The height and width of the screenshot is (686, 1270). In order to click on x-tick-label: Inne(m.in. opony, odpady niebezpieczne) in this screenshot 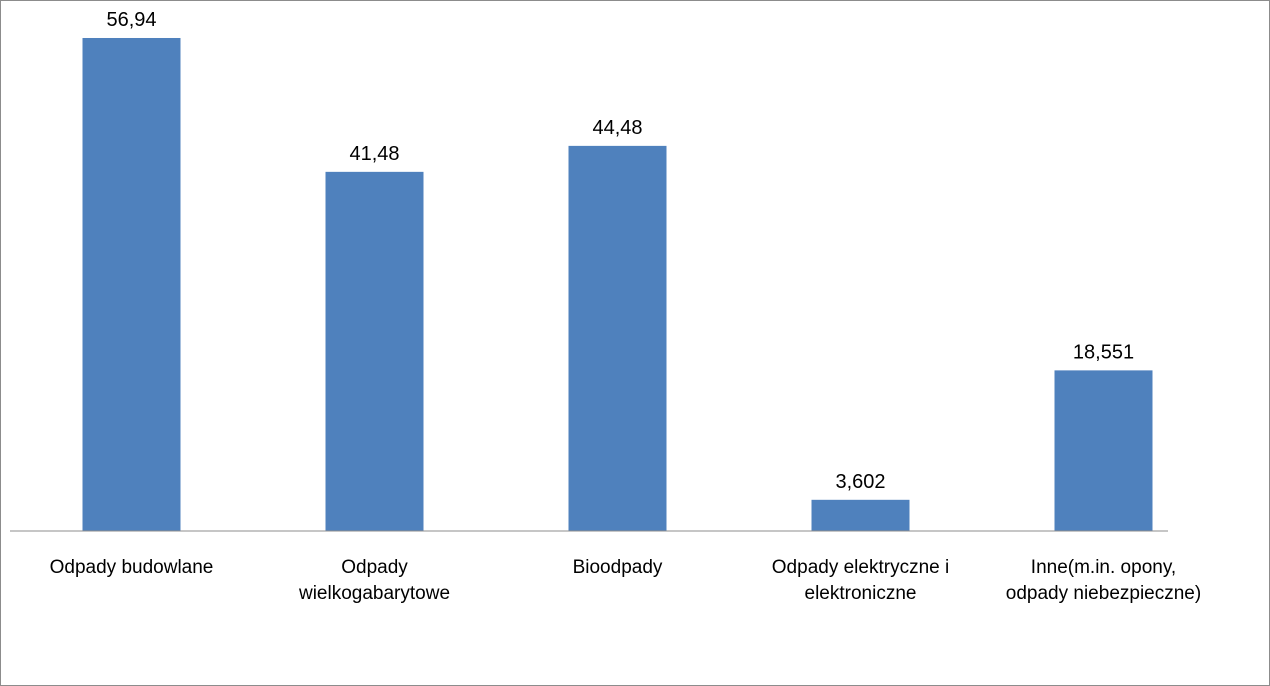, I will do `click(1103, 580)`.